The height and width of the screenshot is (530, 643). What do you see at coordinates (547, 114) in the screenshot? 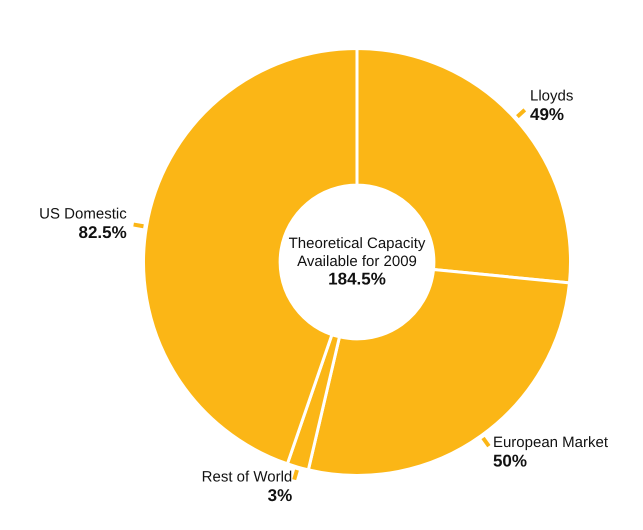
I see `data-label: 49%` at bounding box center [547, 114].